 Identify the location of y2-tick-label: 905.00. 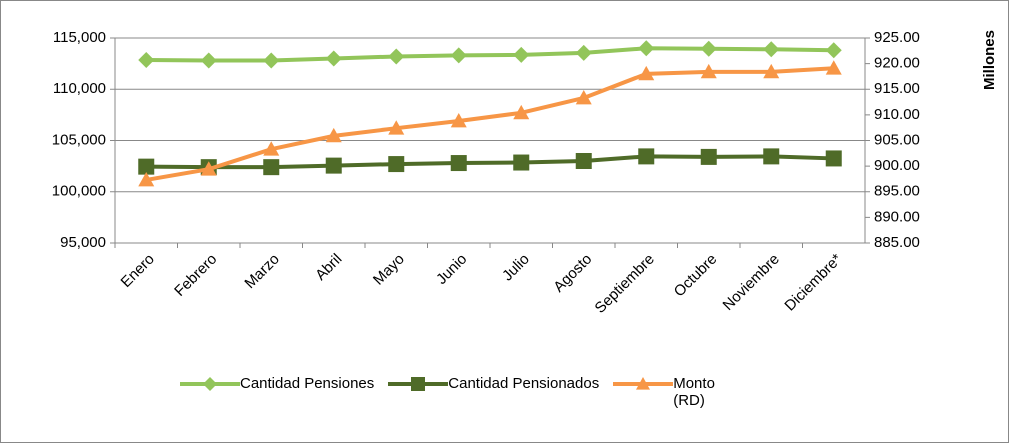
(897, 139).